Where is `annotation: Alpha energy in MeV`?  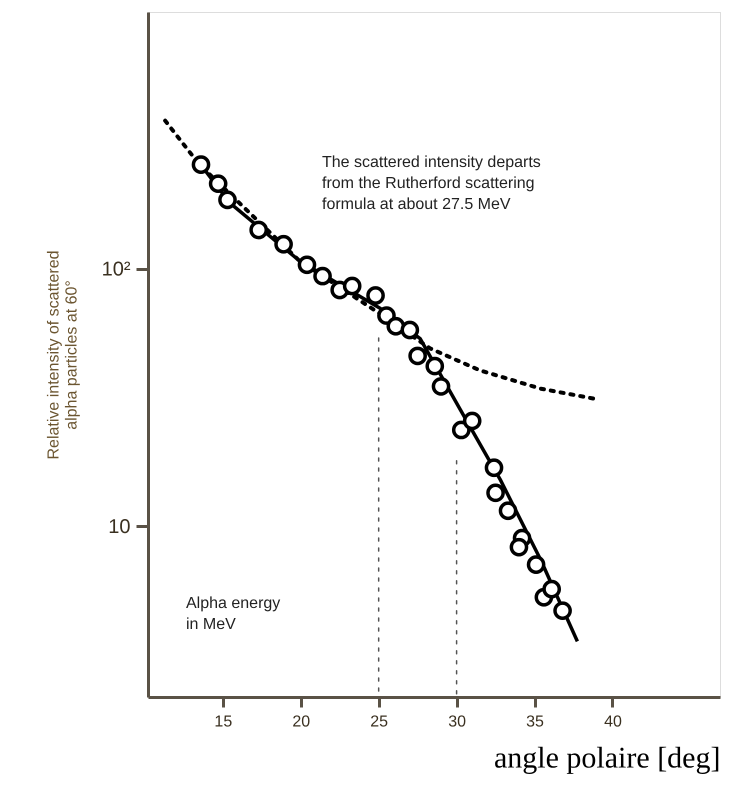 annotation: Alpha energy in MeV is located at coordinates (233, 614).